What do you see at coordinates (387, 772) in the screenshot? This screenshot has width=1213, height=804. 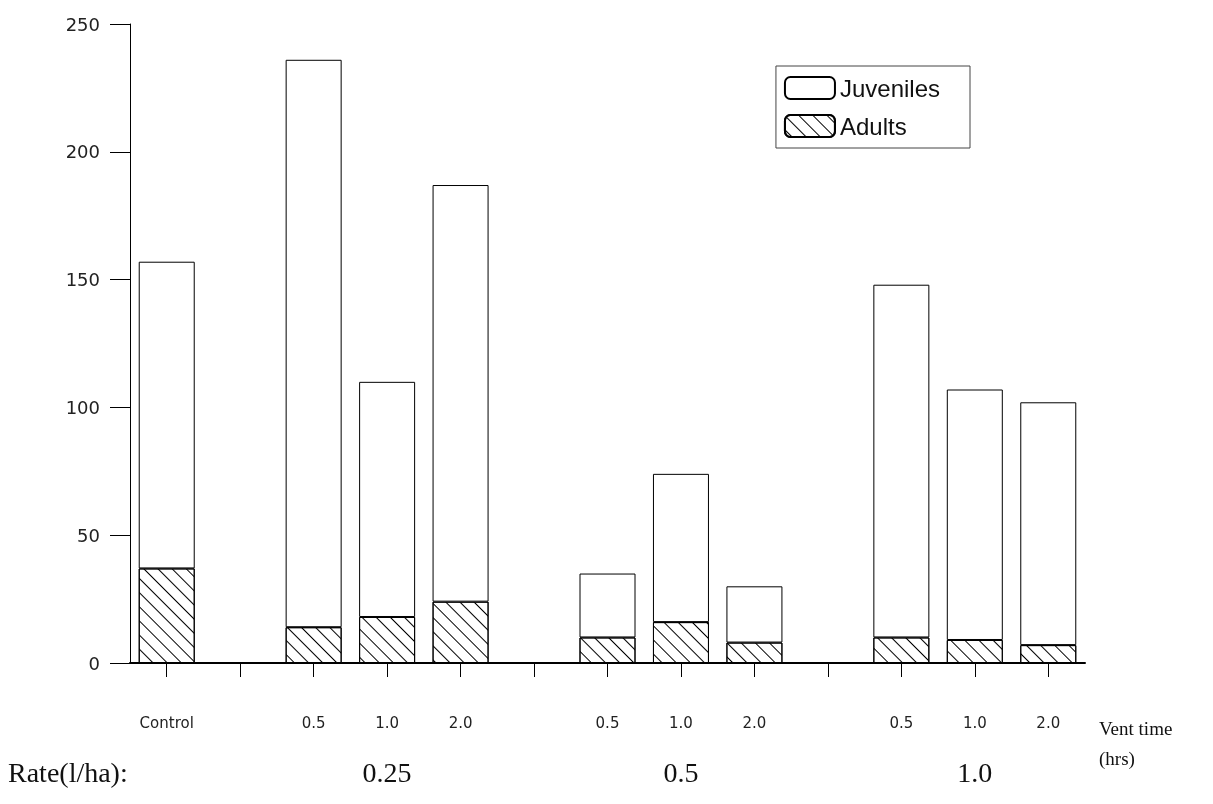 I see `text: 0.25` at bounding box center [387, 772].